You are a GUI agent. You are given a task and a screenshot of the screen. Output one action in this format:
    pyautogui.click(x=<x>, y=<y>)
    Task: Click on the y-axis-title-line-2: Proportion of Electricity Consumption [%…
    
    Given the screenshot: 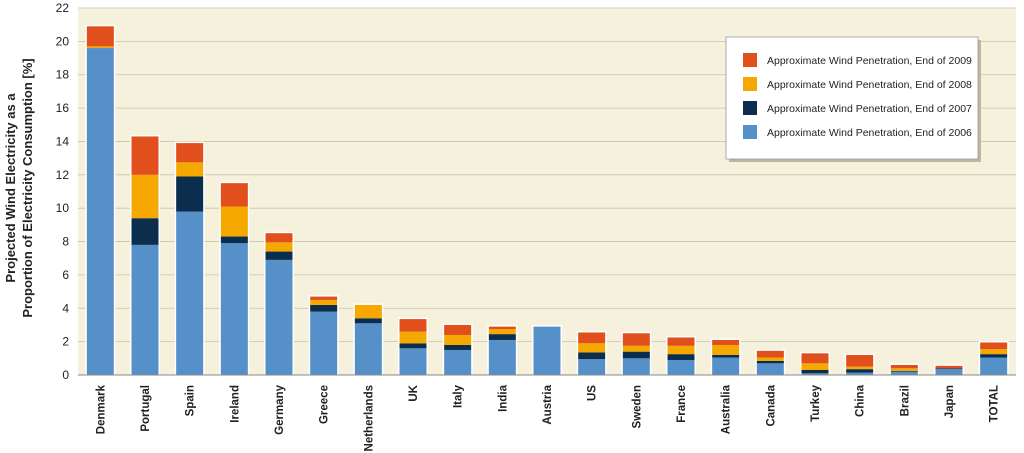 What is the action you would take?
    pyautogui.click(x=27, y=187)
    